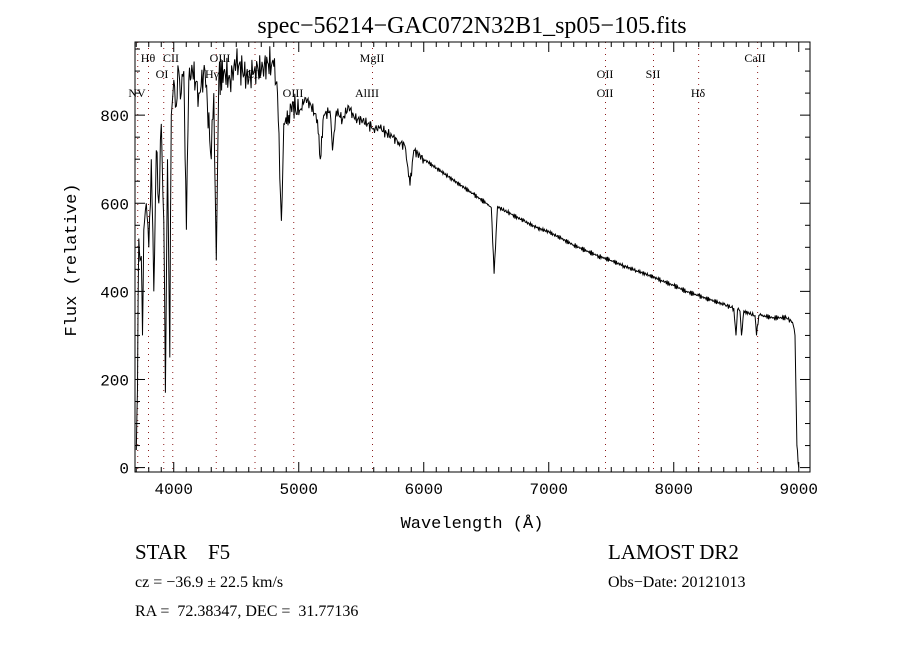  Describe the element at coordinates (114, 293) in the screenshot. I see `y-tick-label: 400` at that location.